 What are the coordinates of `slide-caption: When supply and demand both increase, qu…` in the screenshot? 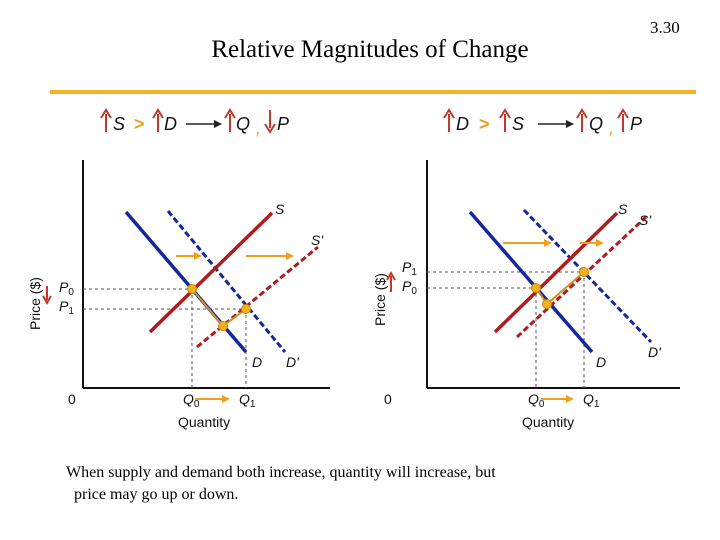 It's located at (346, 484).